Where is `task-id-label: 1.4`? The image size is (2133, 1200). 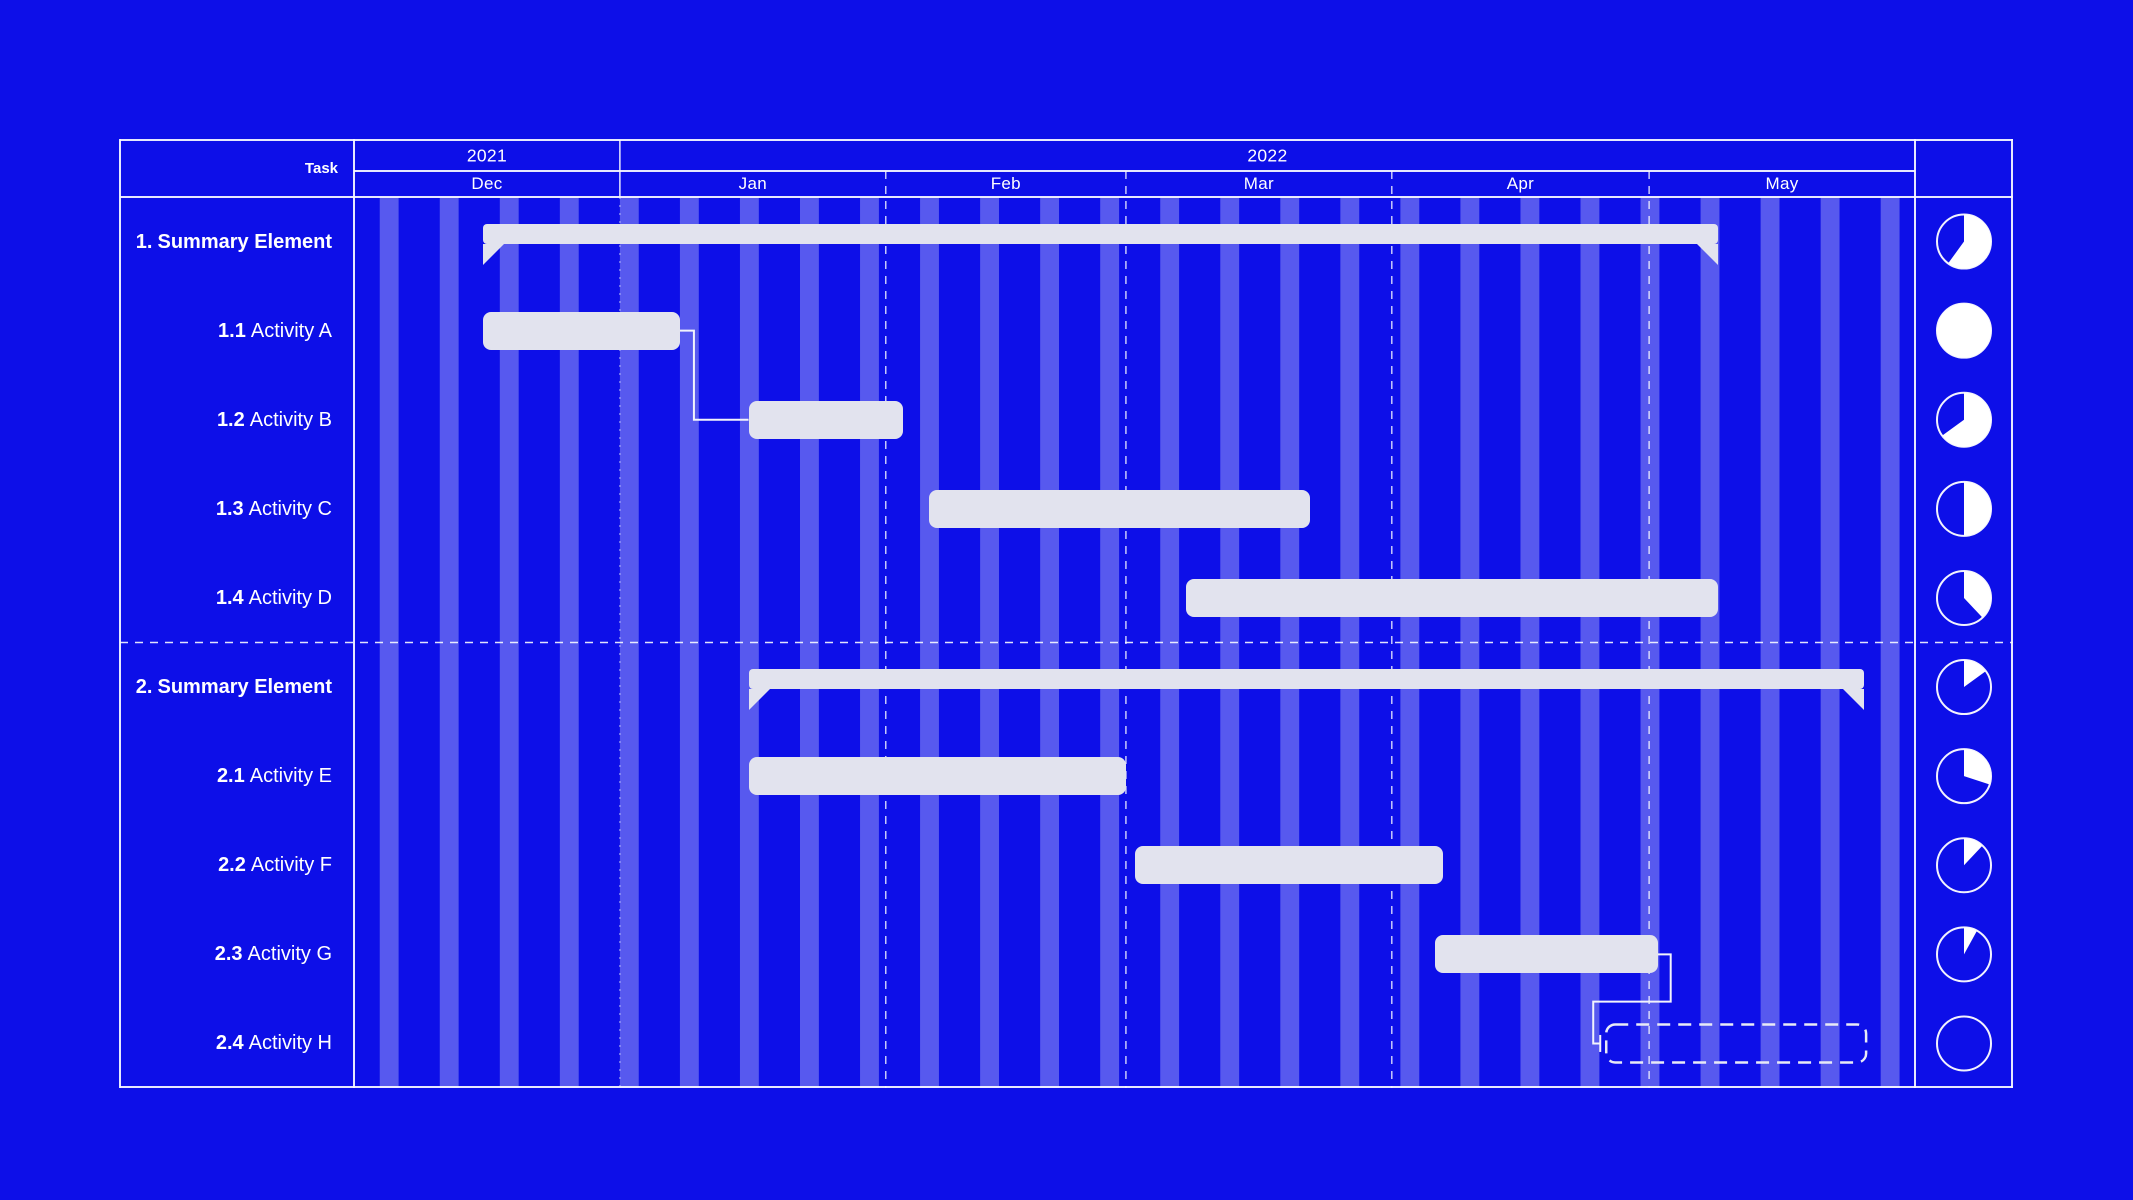 task-id-label: 1.4 is located at coordinates (229, 597).